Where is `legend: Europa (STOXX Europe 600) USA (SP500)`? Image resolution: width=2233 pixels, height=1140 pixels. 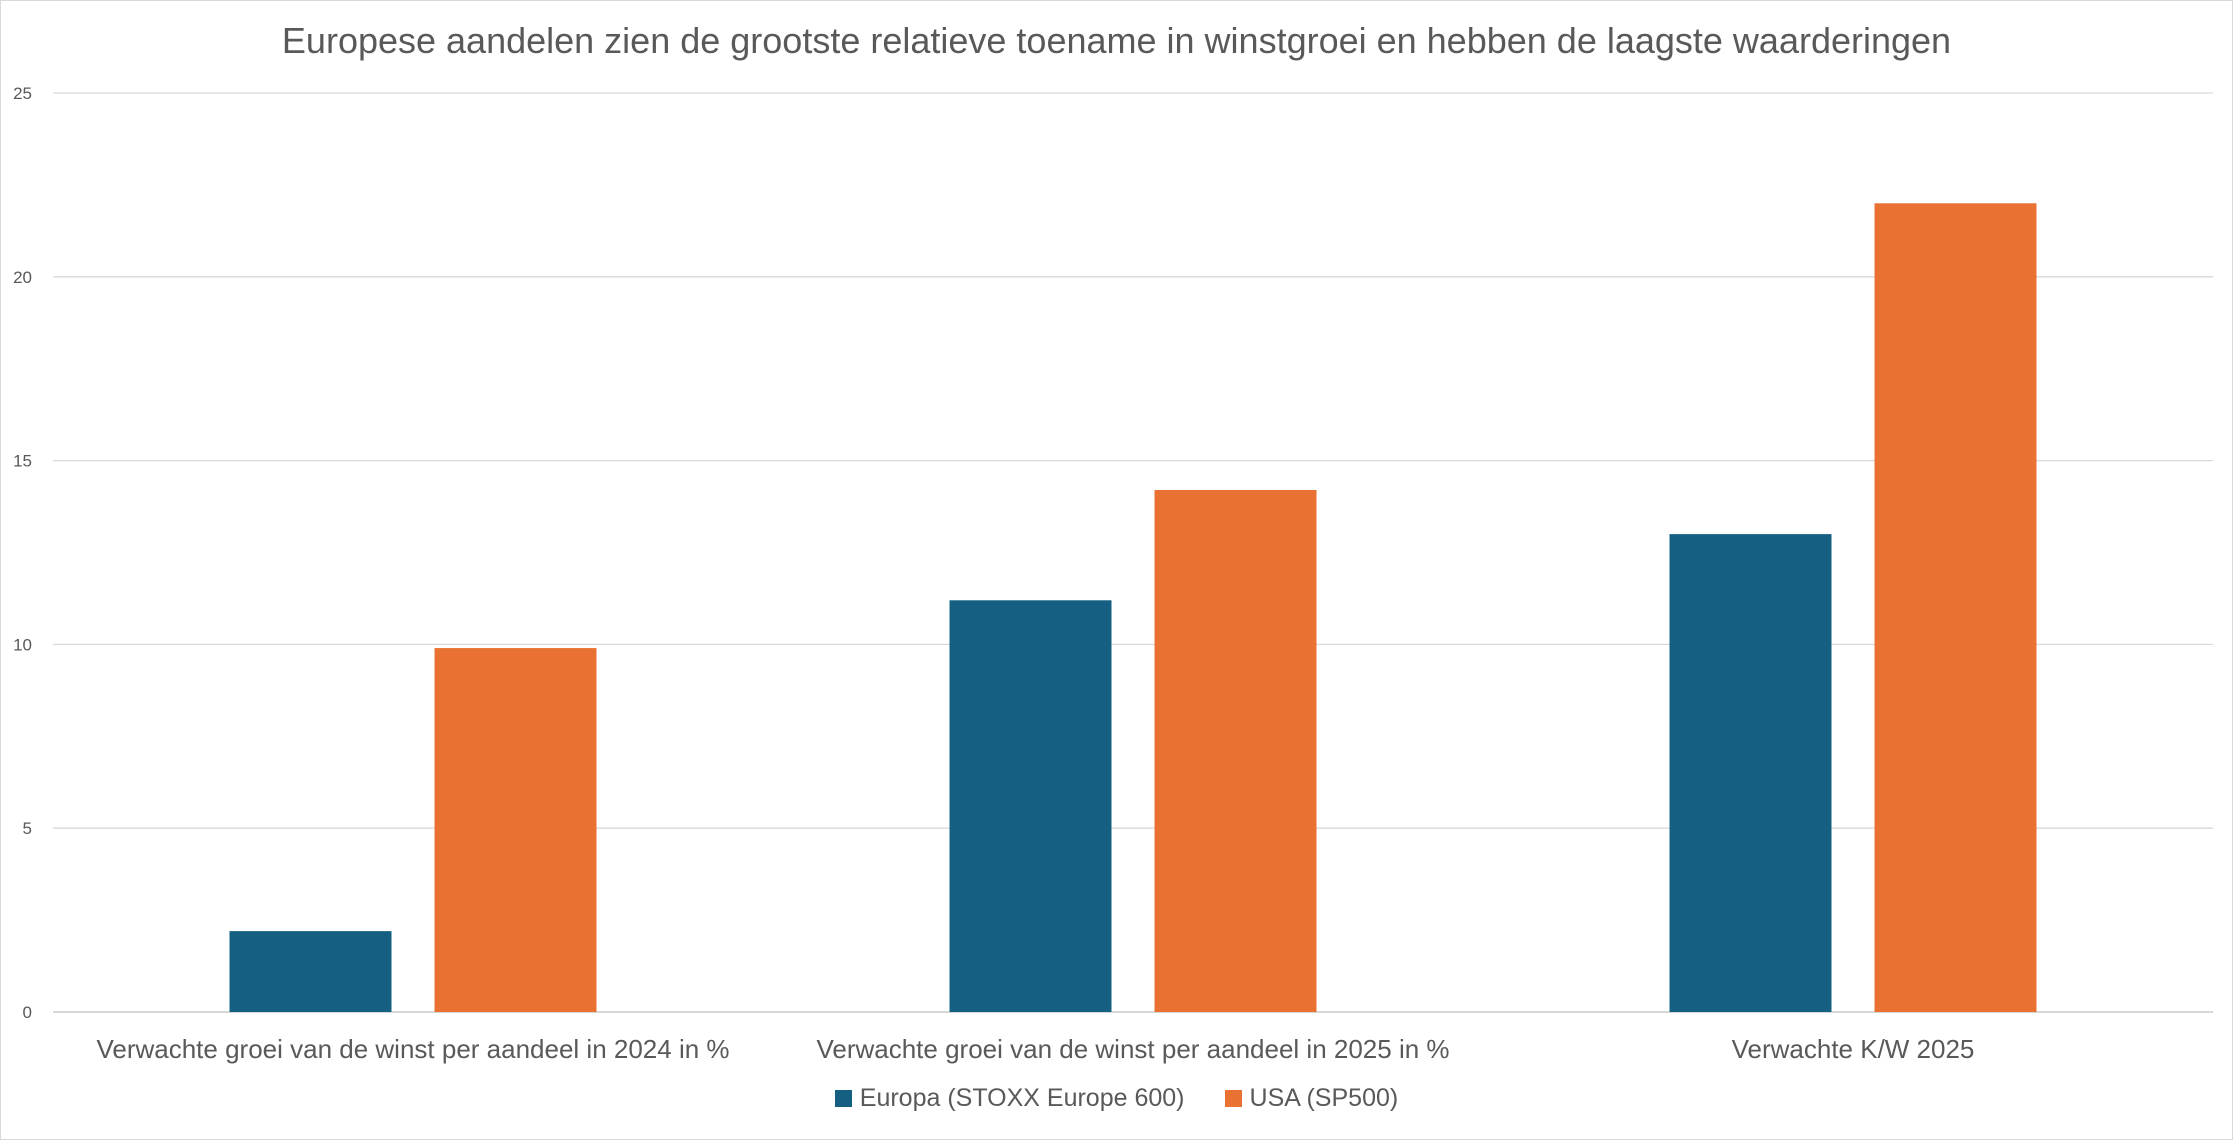
legend: Europa (STOXX Europe 600) USA (SP500) is located at coordinates (1116, 1098).